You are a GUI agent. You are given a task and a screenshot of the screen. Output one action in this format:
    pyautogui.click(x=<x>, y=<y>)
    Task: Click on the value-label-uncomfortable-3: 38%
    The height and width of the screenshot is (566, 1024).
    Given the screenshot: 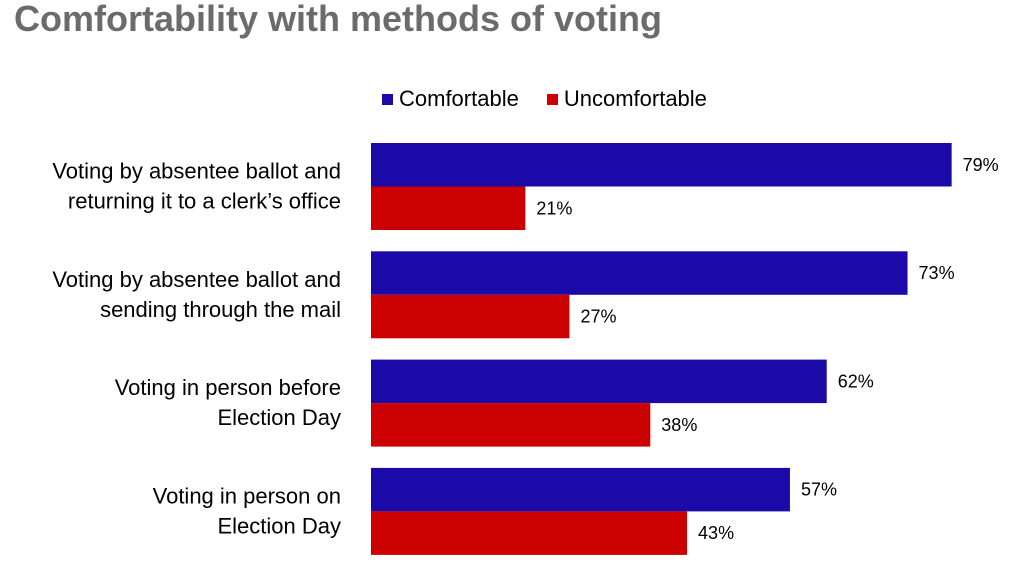 What is the action you would take?
    pyautogui.click(x=679, y=425)
    